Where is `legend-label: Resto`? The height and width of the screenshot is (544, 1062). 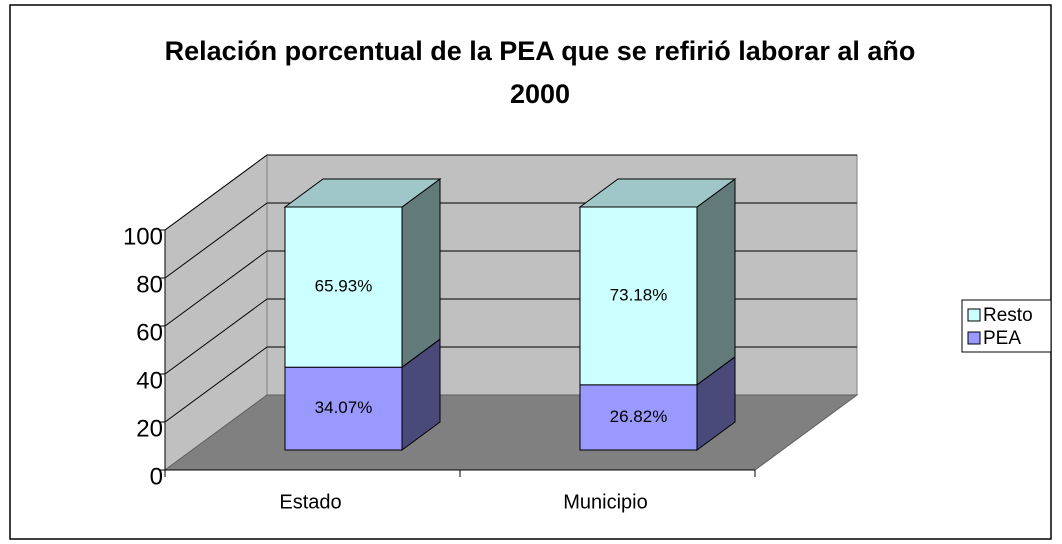 legend-label: Resto is located at coordinates (1008, 315).